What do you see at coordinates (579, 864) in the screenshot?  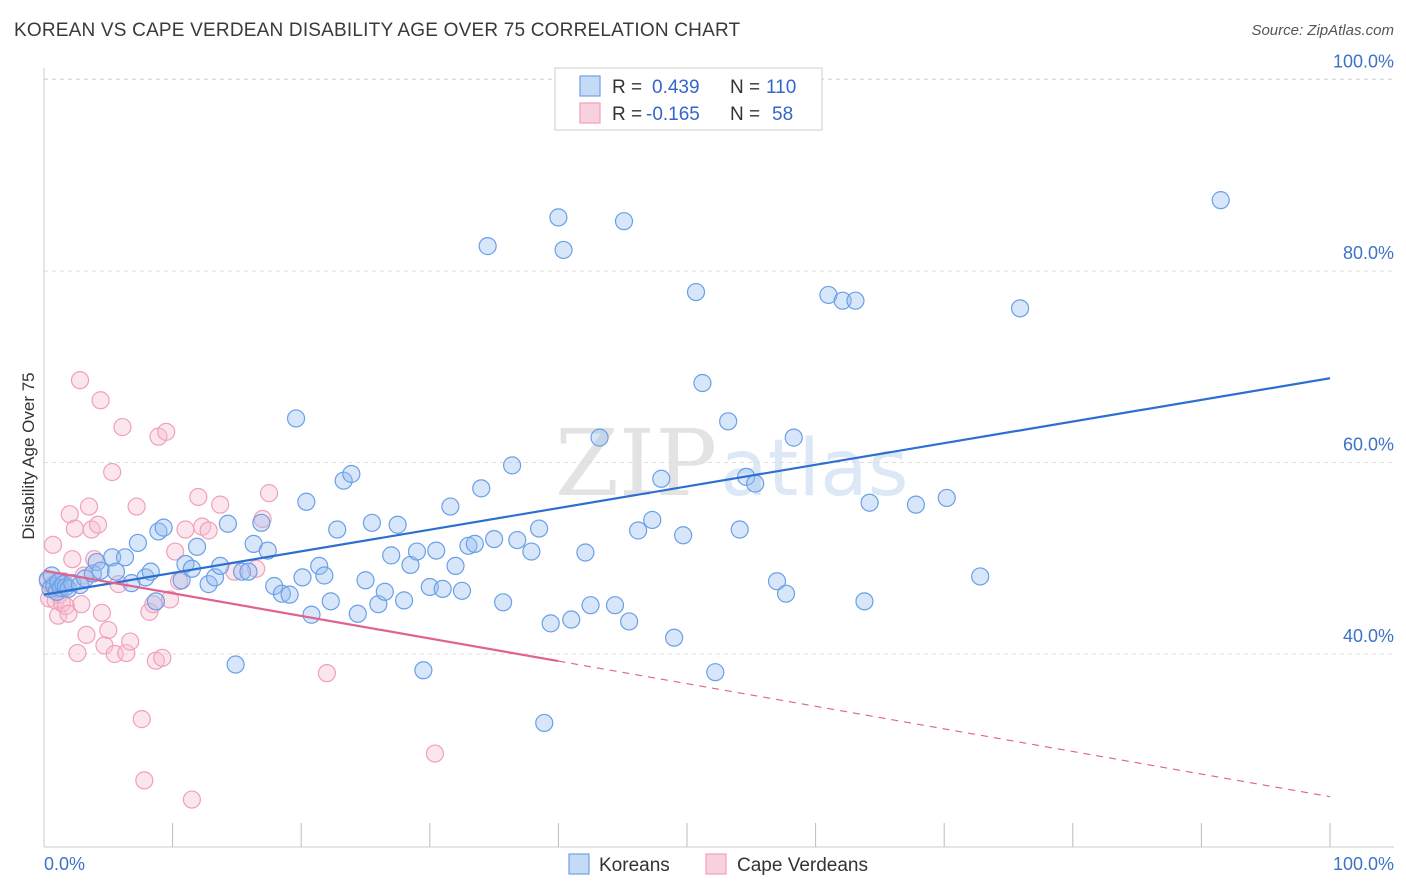 I see `bottom-legend-korean-swatch` at bounding box center [579, 864].